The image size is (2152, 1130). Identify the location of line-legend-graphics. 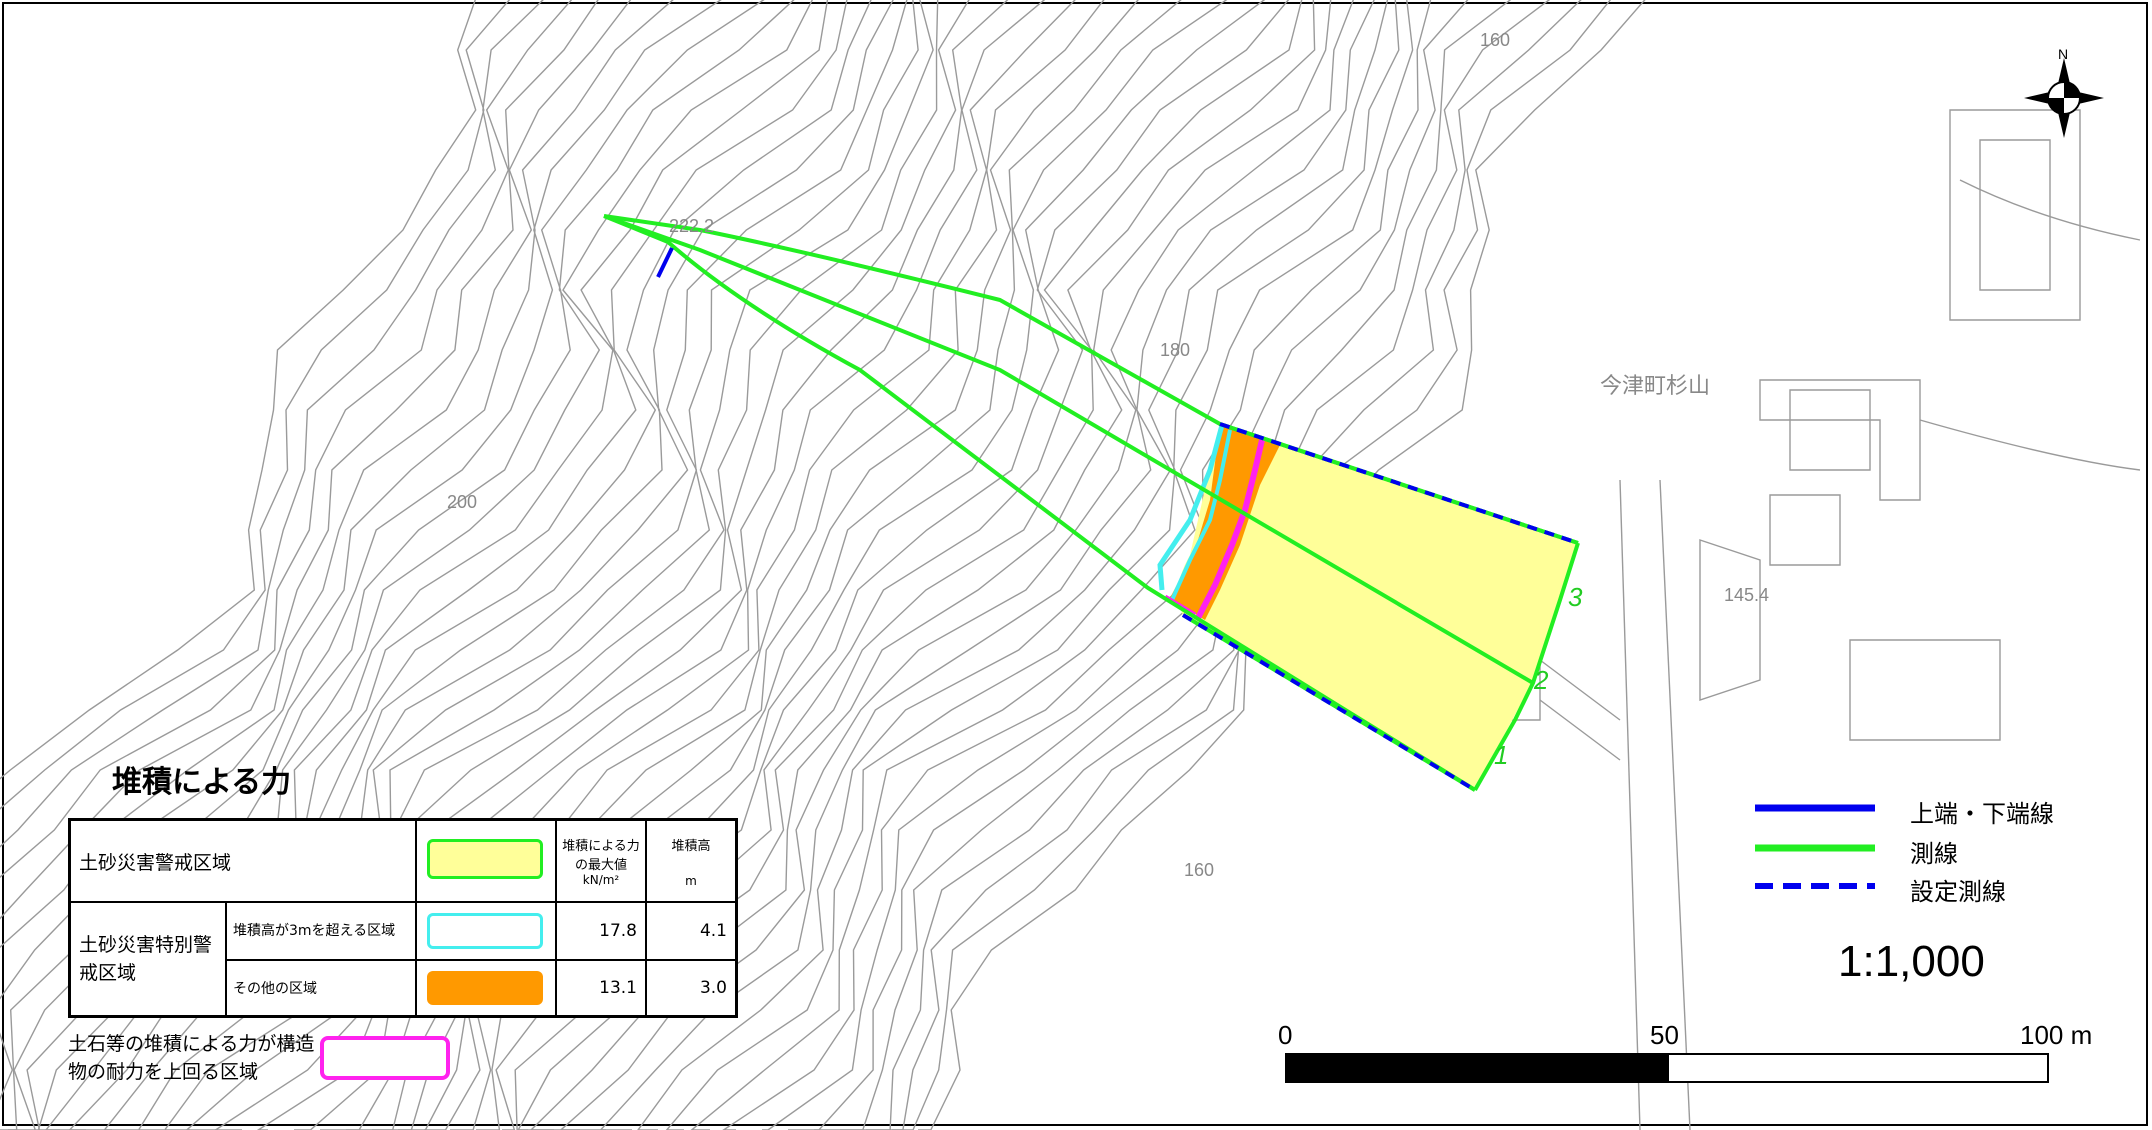
(1815, 846).